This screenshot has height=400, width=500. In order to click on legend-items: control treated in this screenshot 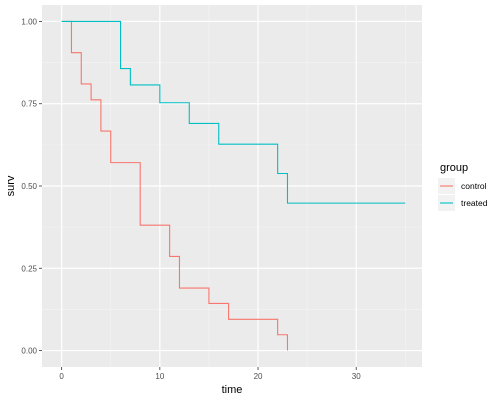, I will do `click(463, 194)`.